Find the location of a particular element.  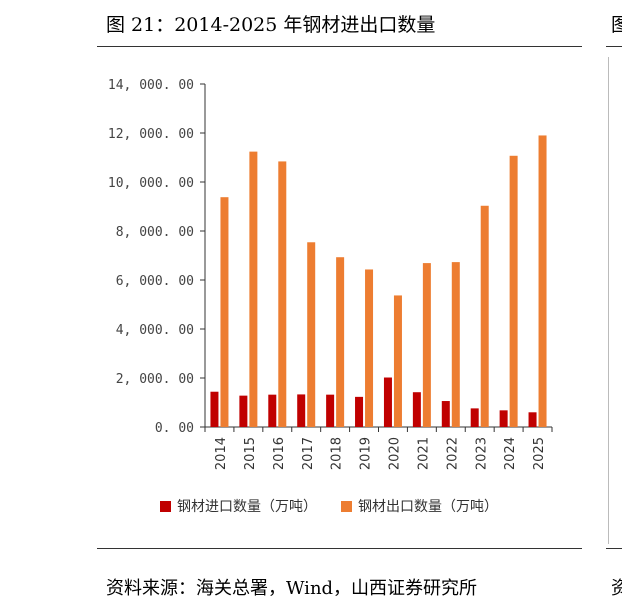

legend-item-import: 钢材进口数量（万吨） is located at coordinates (238, 506).